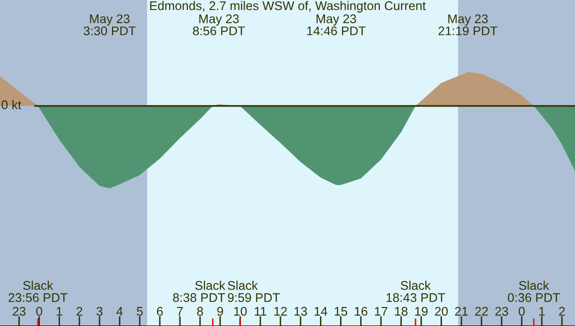  What do you see at coordinates (321, 311) in the screenshot?
I see `x-tick-label: 14` at bounding box center [321, 311].